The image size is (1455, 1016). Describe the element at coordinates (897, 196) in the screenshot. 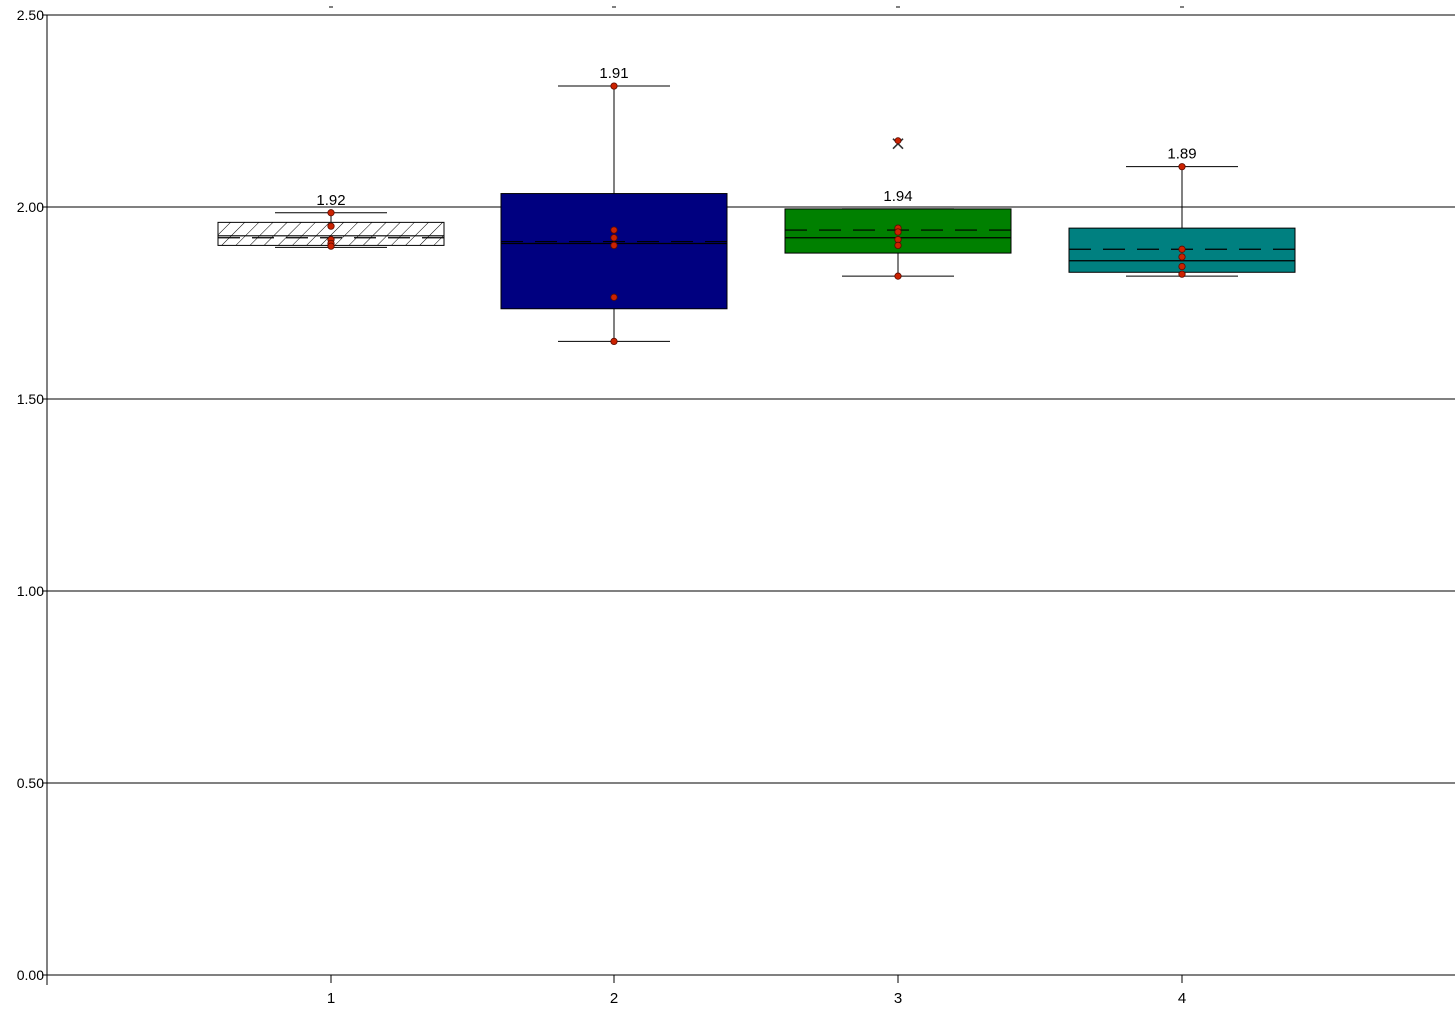

I see `mean-value-label: 1.94` at that location.